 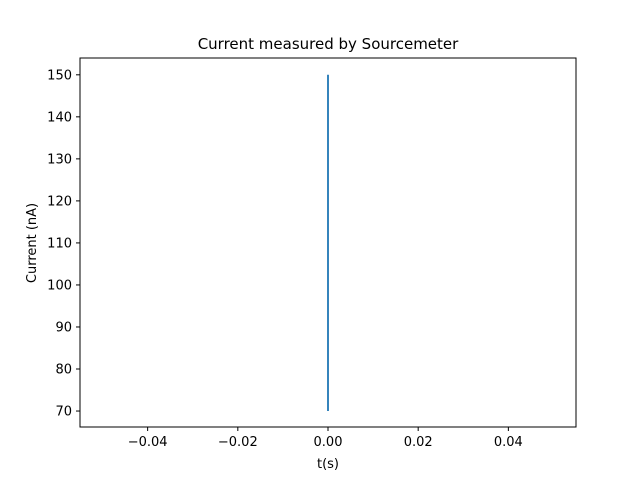 I want to click on x-axis-label: t(s), so click(x=328, y=464).